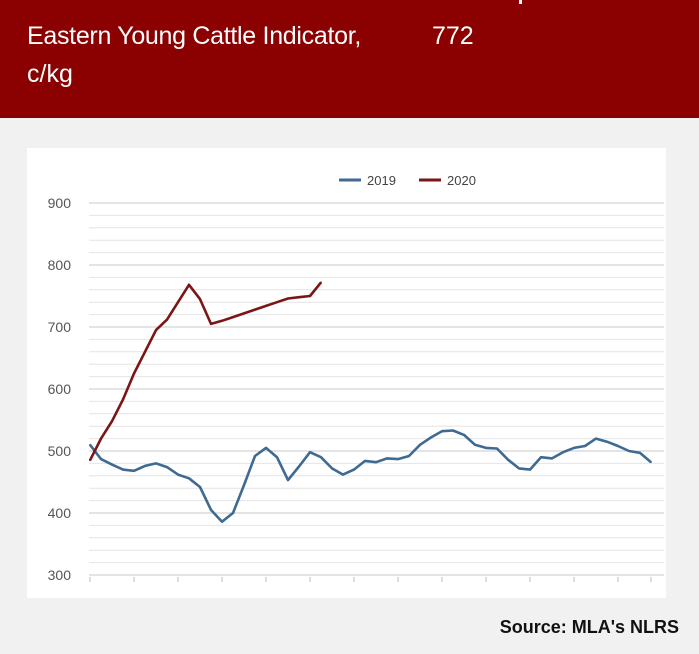  I want to click on legend-label-2020: 2020, so click(461, 180).